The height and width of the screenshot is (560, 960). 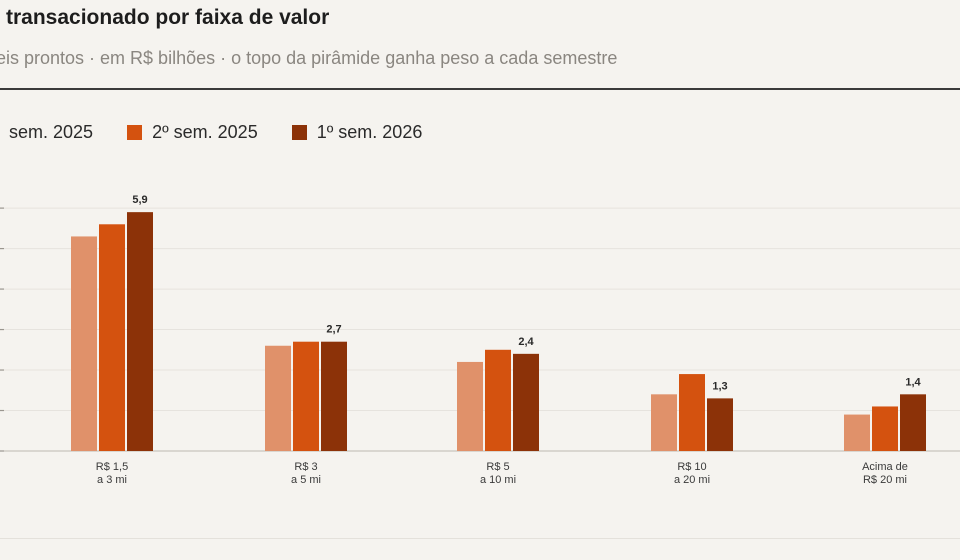 I want to click on legend-label-series-1: sem. 2025, so click(x=51, y=132).